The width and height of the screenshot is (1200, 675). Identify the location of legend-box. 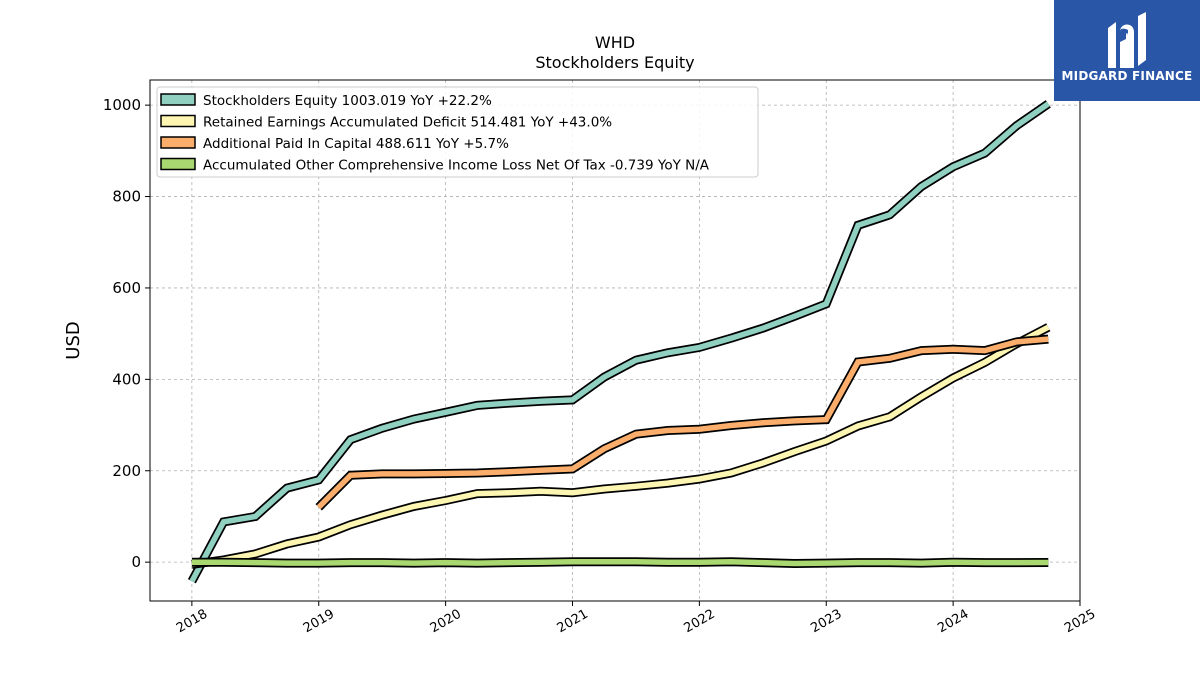
(457, 132).